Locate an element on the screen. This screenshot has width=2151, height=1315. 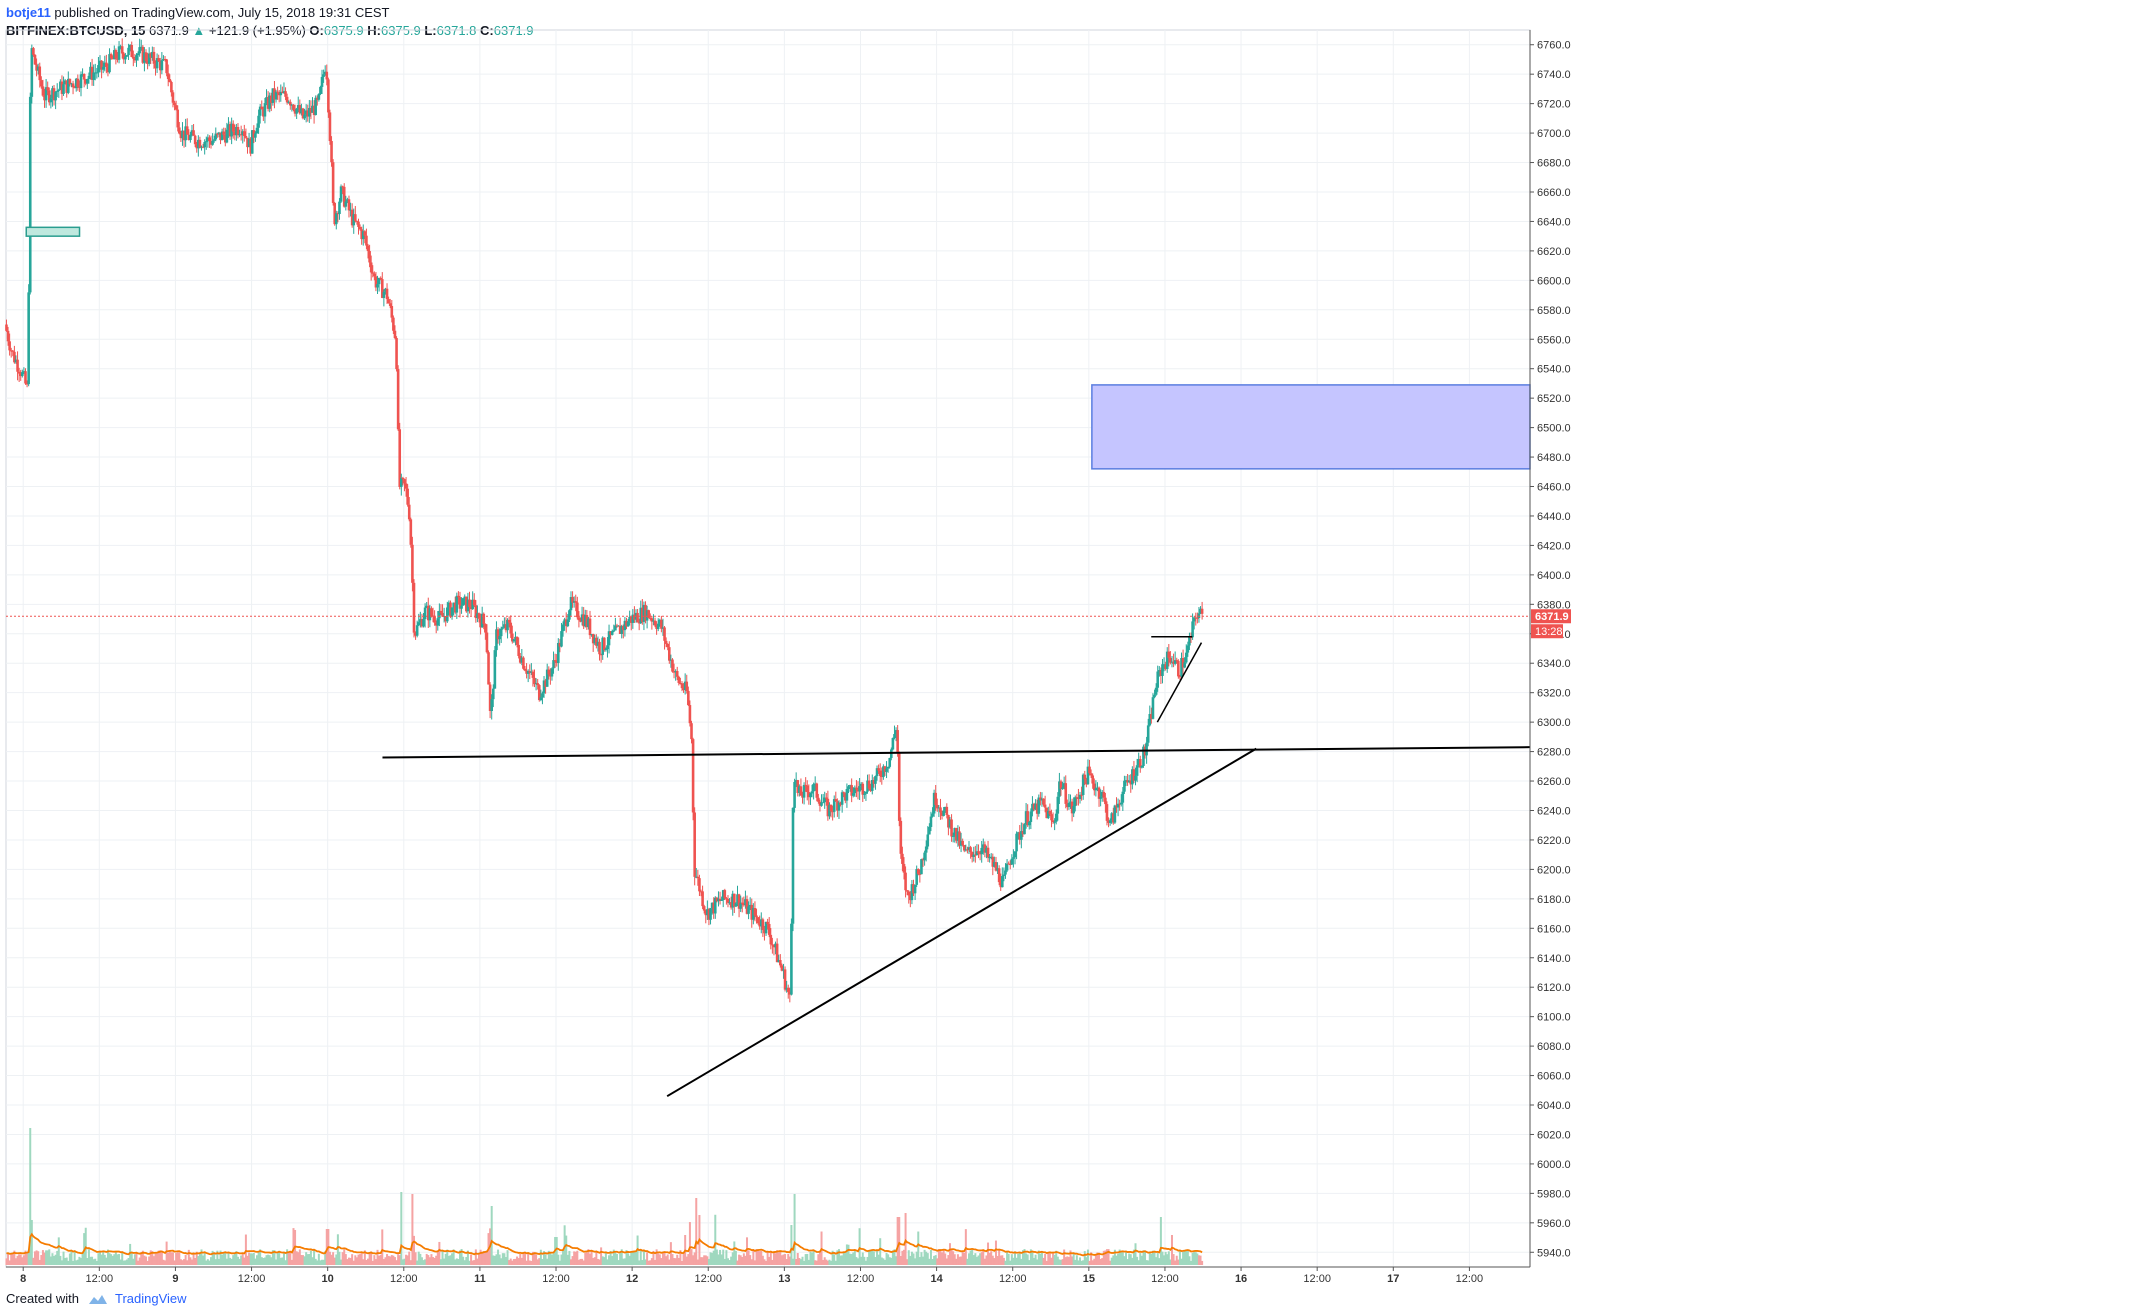
y-tick-label: 5940.0 is located at coordinates (1554, 1253).